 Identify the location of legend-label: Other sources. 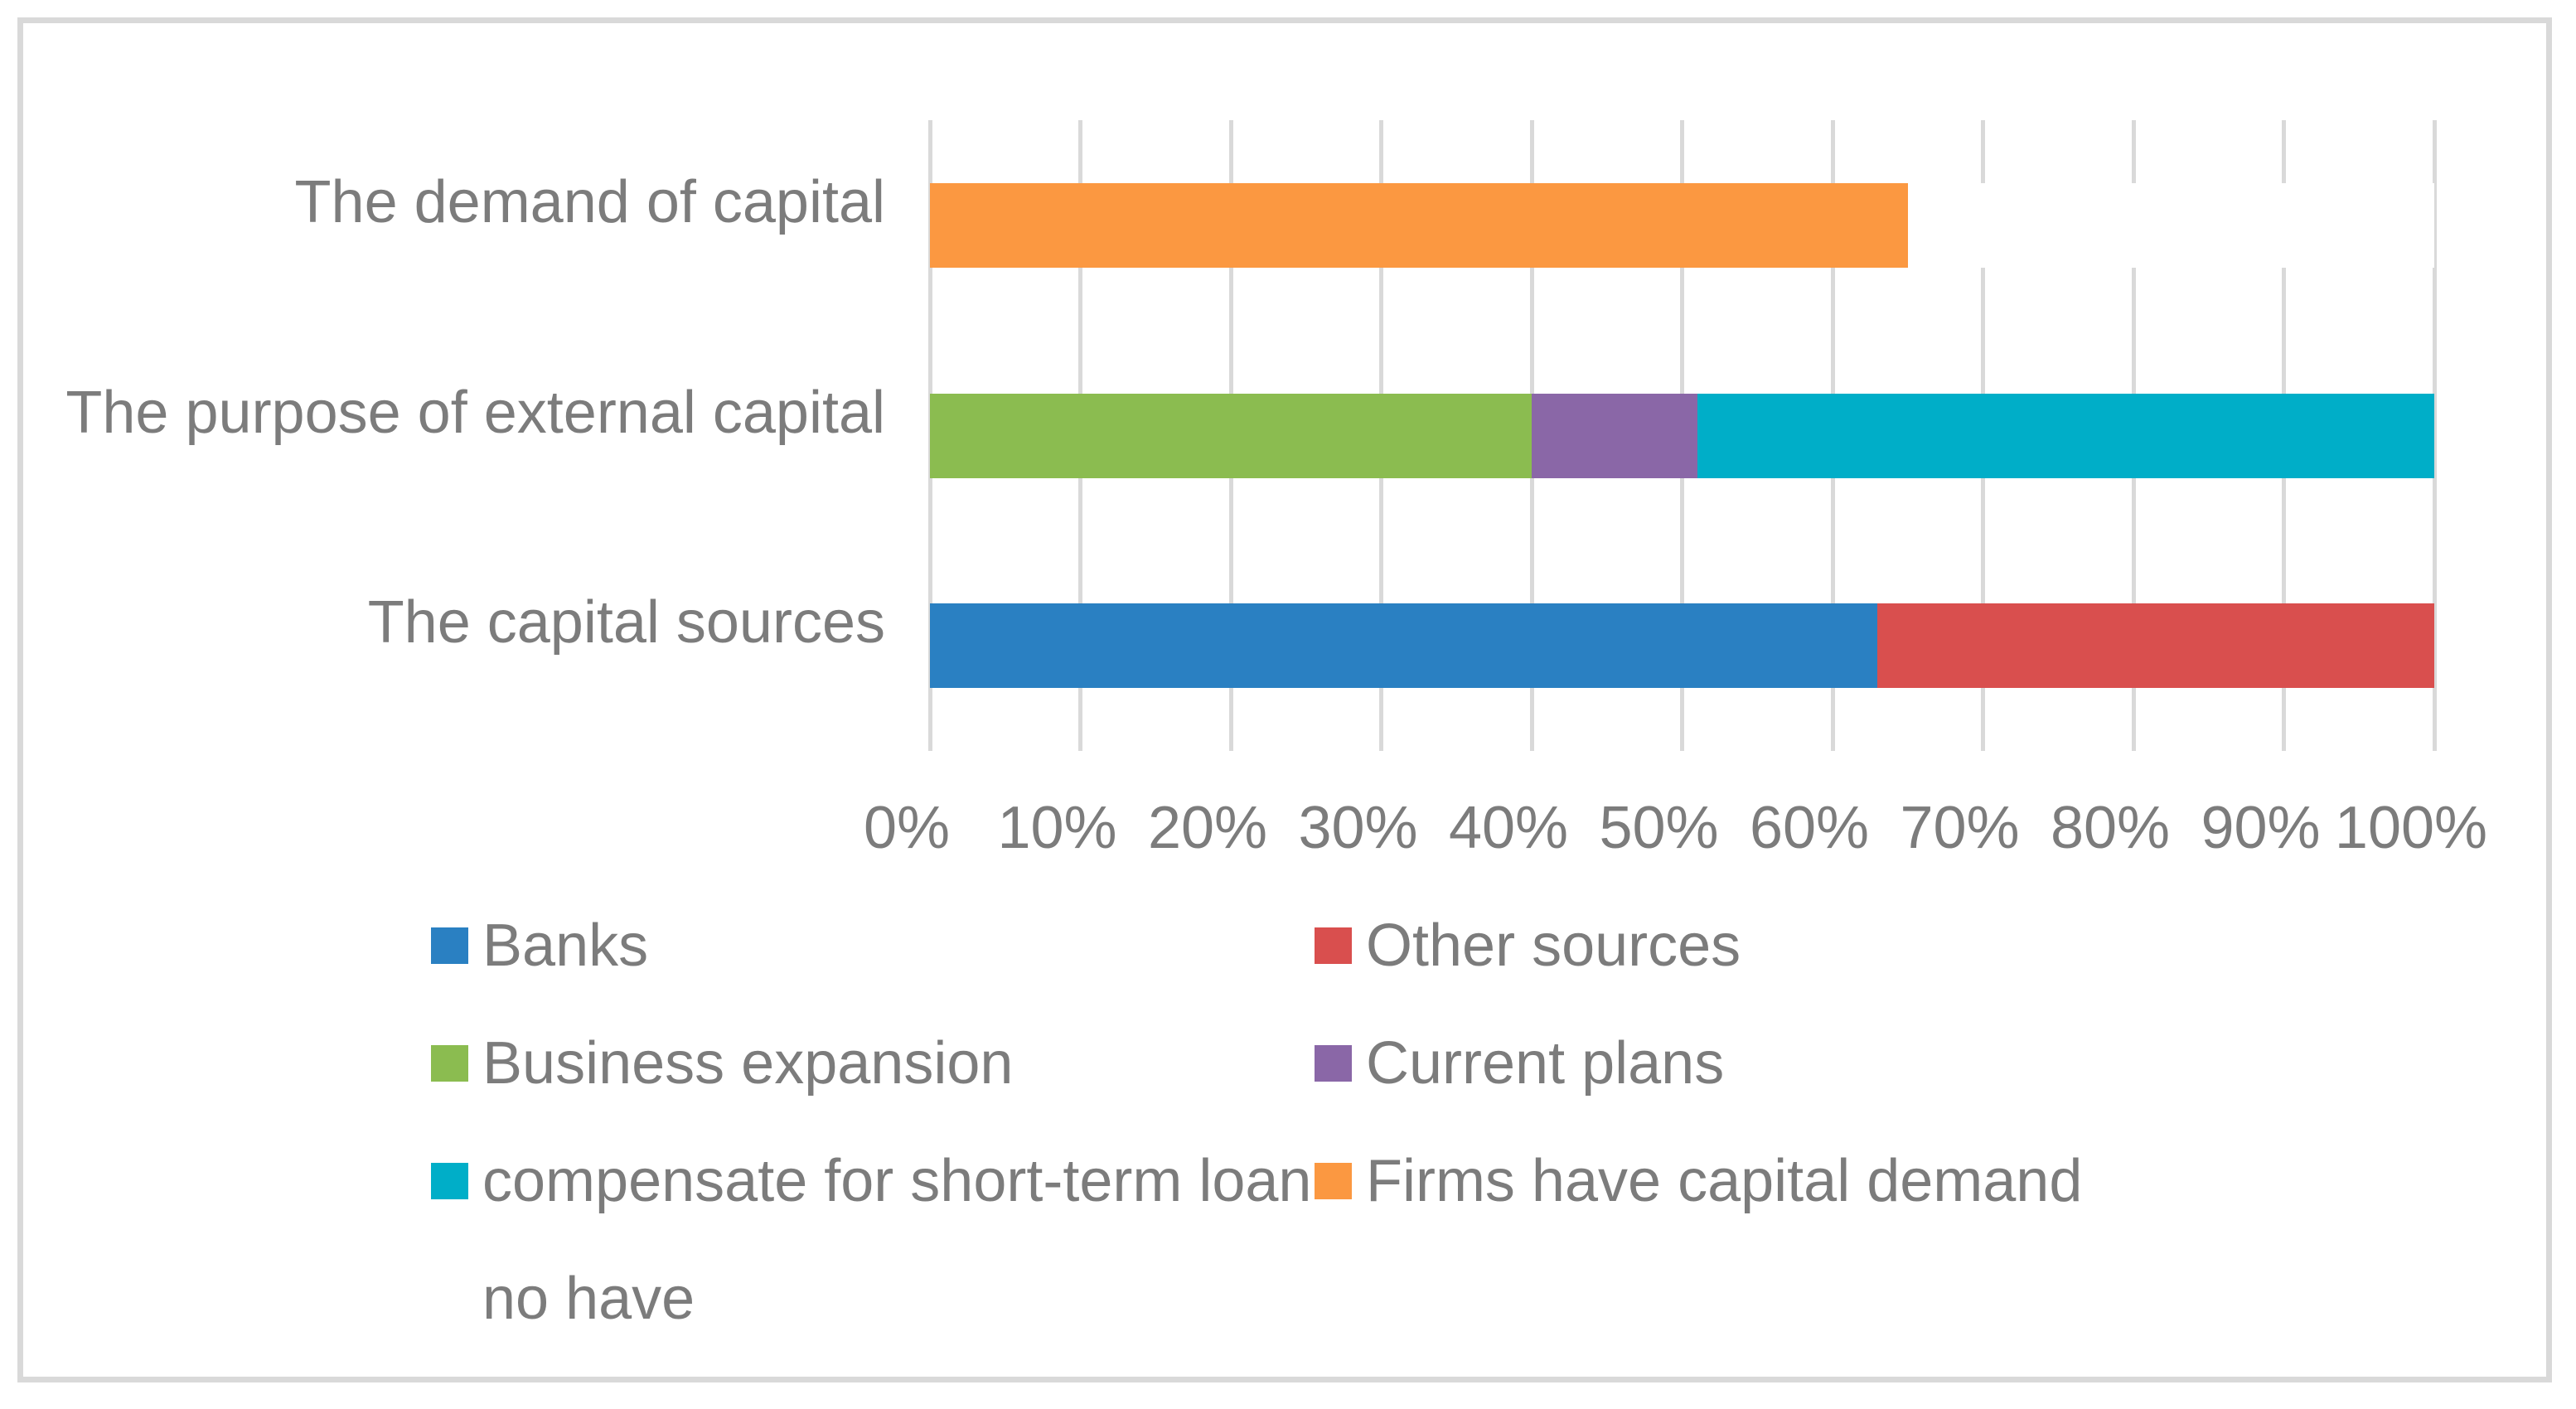
(1553, 946).